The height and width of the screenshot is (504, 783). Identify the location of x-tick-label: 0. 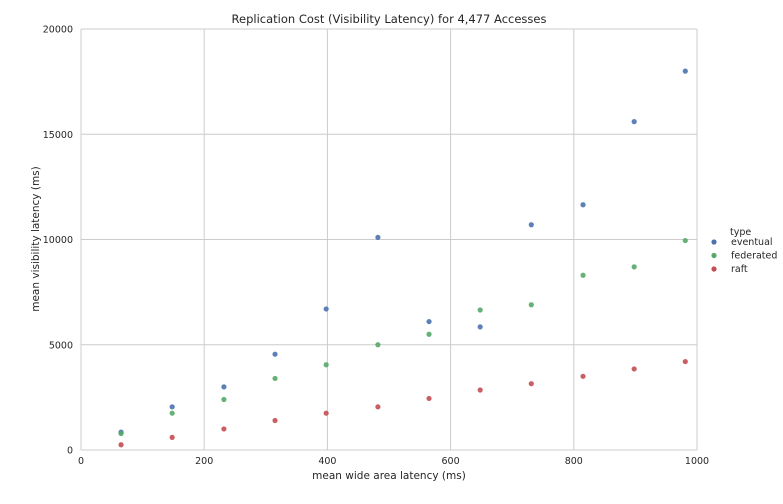
(81, 461).